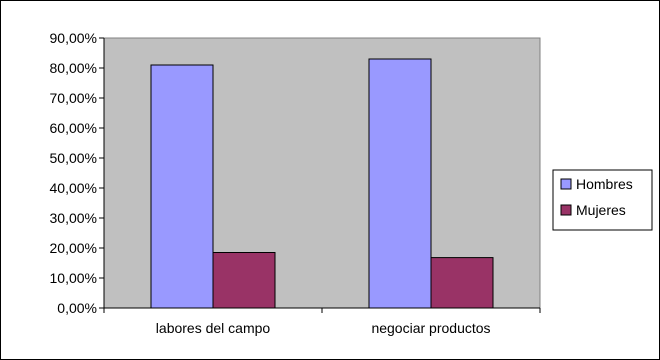 The height and width of the screenshot is (360, 660). Describe the element at coordinates (73, 248) in the screenshot. I see `y-tick-label: 20,00%` at that location.